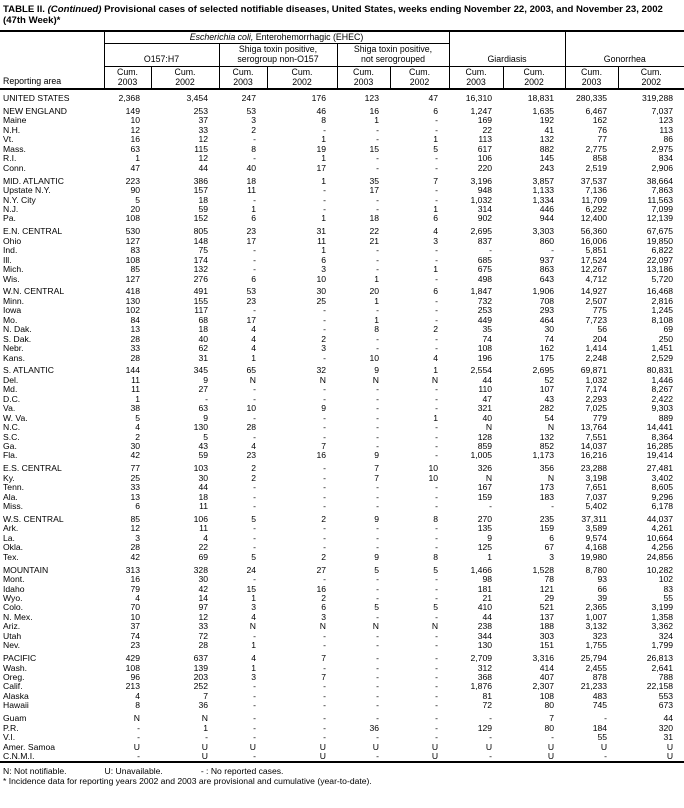  Describe the element at coordinates (600, 418) in the screenshot. I see `cell: 779` at that location.